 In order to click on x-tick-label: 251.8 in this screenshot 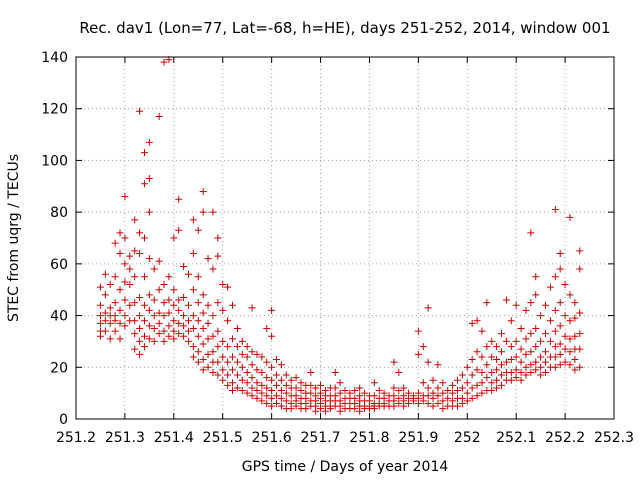, I will do `click(369, 438)`.